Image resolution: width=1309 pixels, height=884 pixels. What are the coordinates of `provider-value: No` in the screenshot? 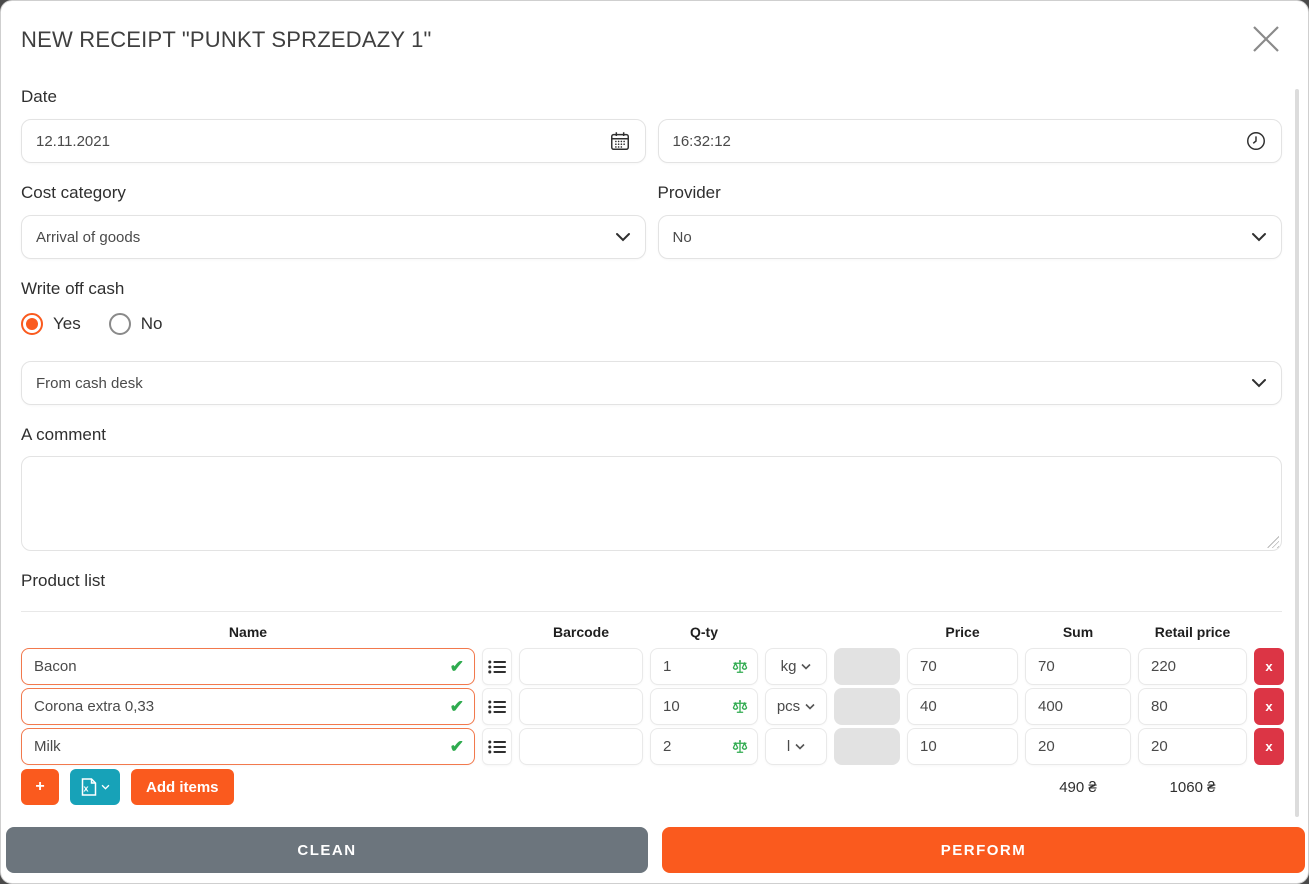 It's located at (682, 237).